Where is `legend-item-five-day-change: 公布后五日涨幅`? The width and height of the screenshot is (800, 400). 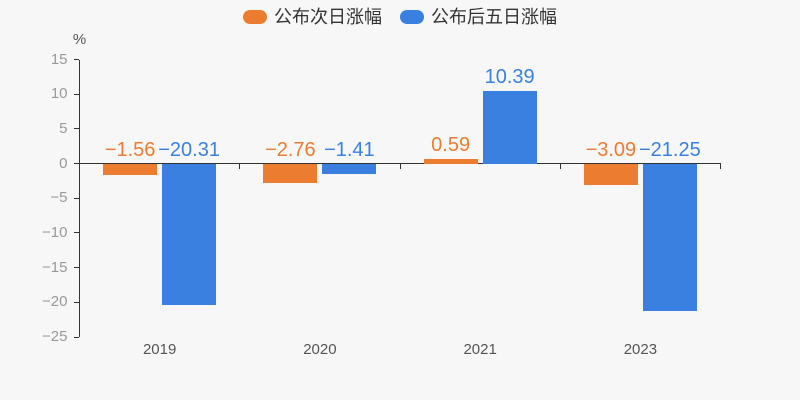
legend-item-five-day-change: 公布后五日涨幅 is located at coordinates (478, 17).